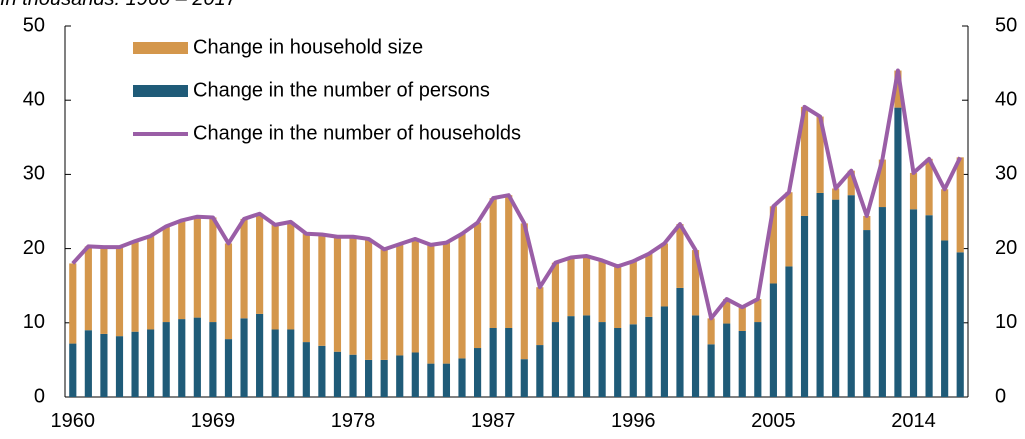  Describe the element at coordinates (73, 421) in the screenshot. I see `x-tick-label: 1960` at that location.